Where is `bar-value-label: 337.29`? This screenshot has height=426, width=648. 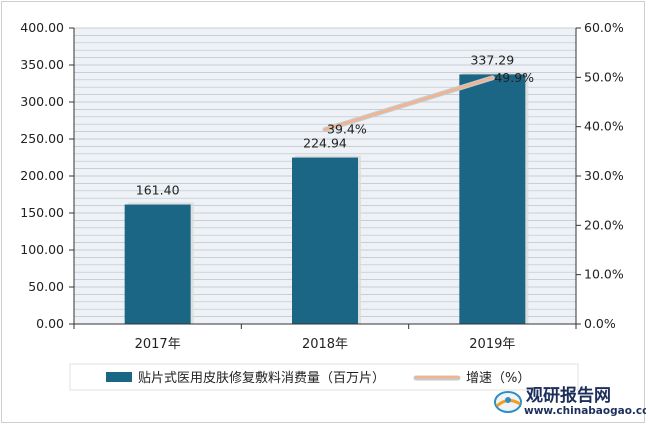 bar-value-label: 337.29 is located at coordinates (492, 59).